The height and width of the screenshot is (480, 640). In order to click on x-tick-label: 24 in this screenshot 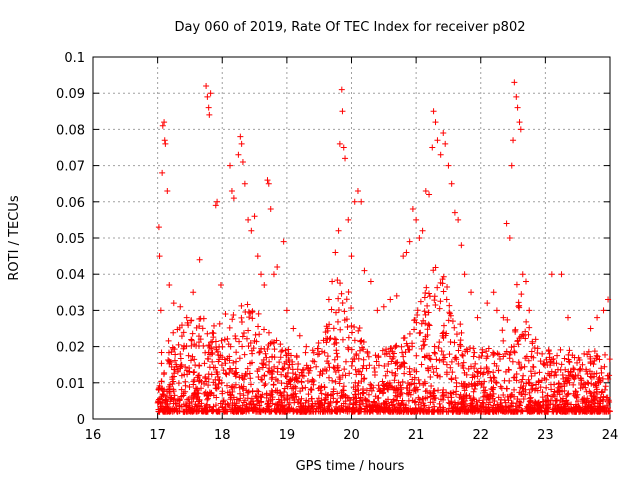, I will do `click(610, 435)`.